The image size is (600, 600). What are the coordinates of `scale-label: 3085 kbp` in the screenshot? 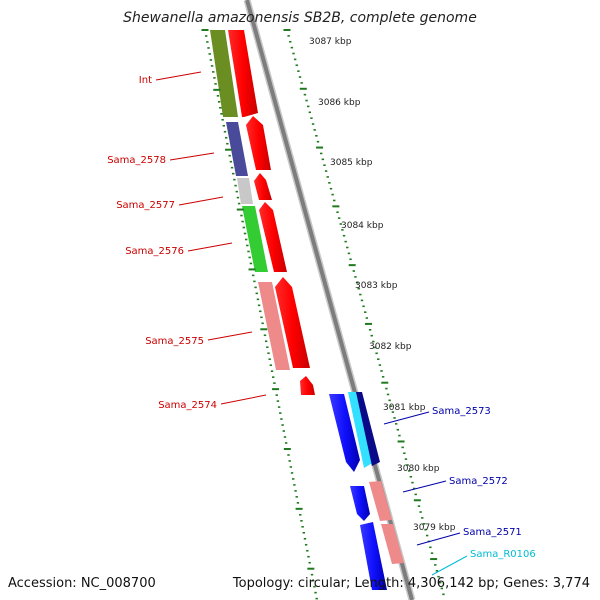 It's located at (351, 163).